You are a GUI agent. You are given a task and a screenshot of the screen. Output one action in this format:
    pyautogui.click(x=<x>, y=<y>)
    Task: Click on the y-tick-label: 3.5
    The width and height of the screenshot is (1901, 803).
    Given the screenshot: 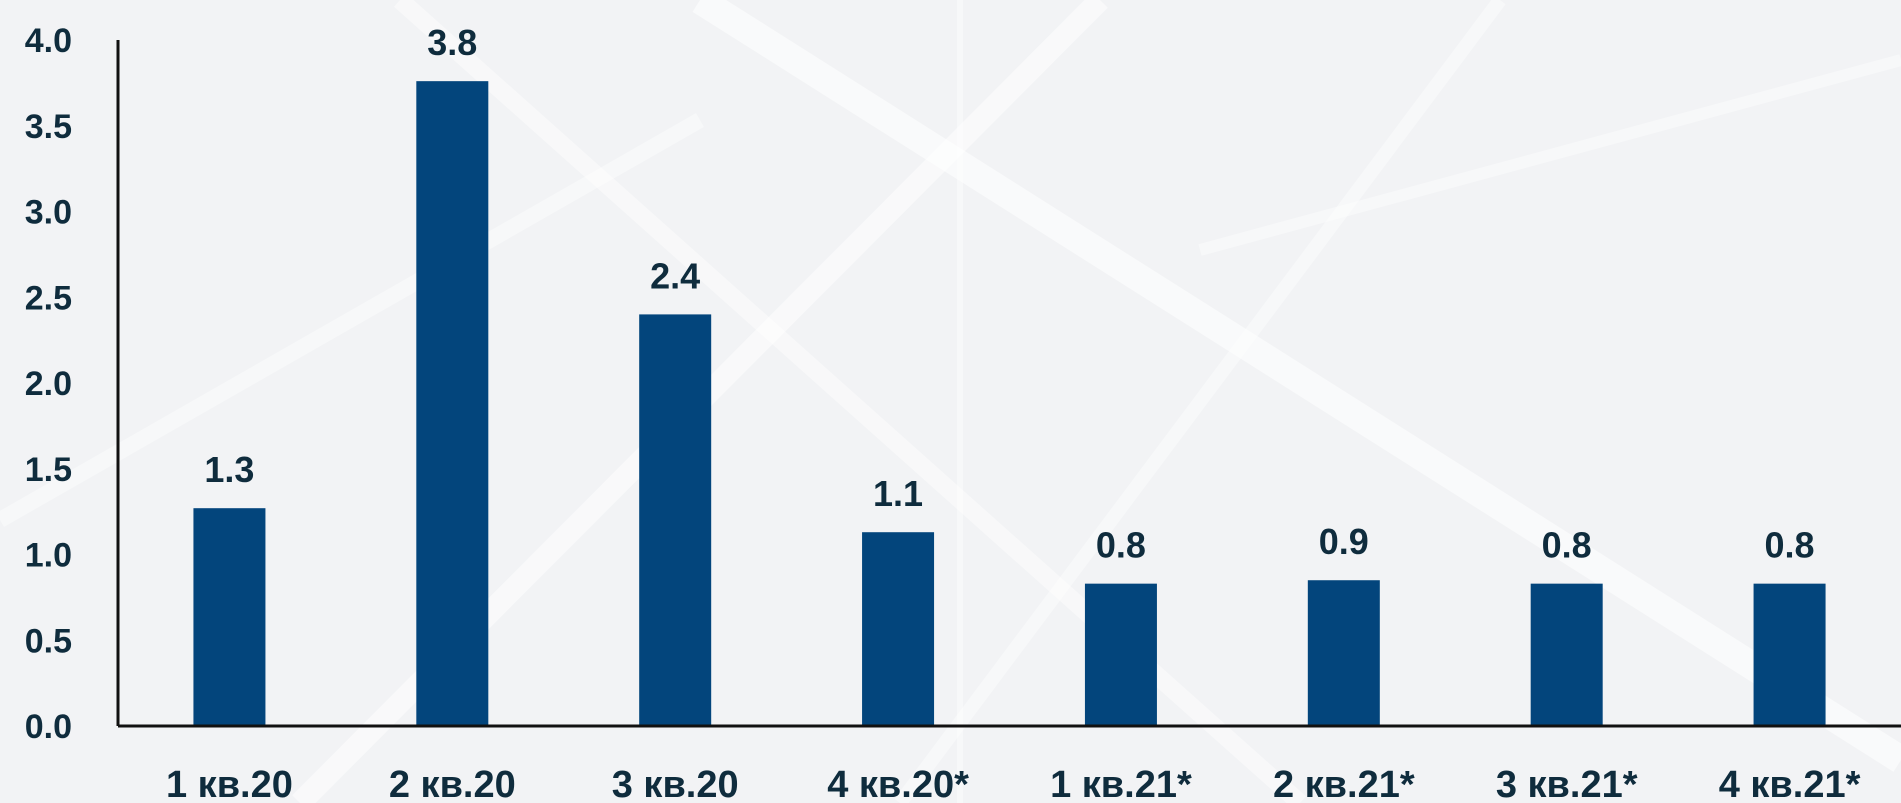 What is the action you would take?
    pyautogui.click(x=48, y=127)
    